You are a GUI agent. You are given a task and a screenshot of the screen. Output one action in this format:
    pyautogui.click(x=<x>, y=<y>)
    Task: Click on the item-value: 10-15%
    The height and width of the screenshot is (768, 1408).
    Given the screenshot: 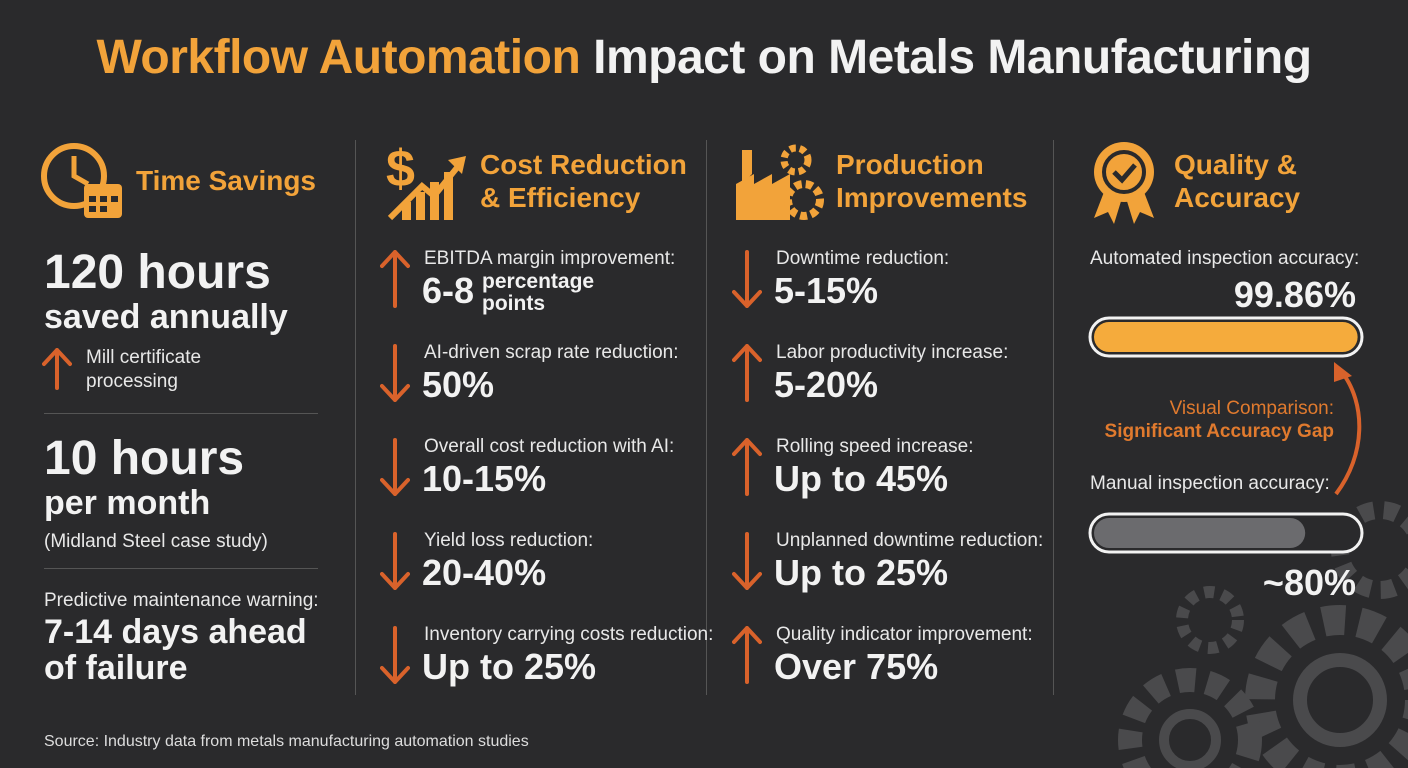 What is the action you would take?
    pyautogui.click(x=484, y=479)
    